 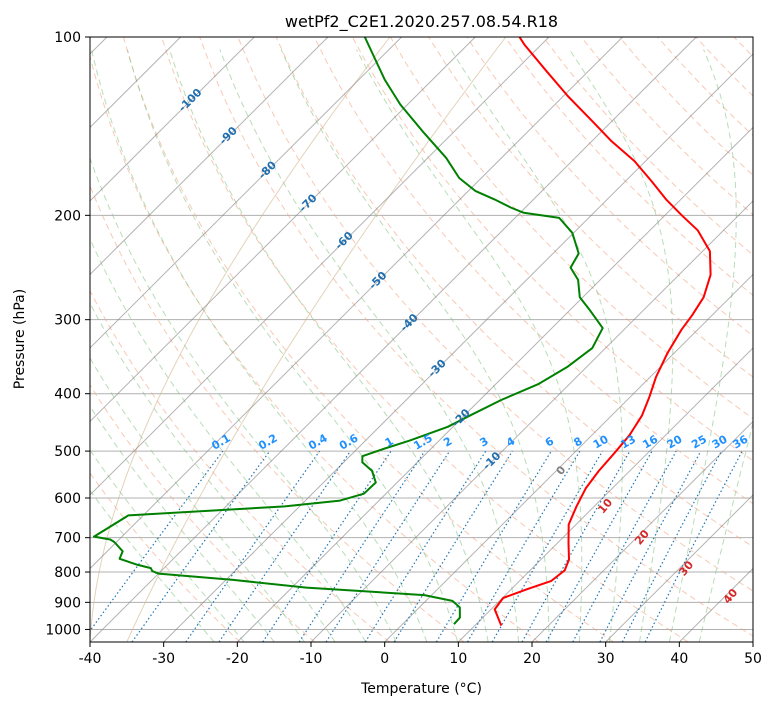 I want to click on chart-title: wetPf2_C2E1.2020.257.08.54.R18, so click(x=421, y=22).